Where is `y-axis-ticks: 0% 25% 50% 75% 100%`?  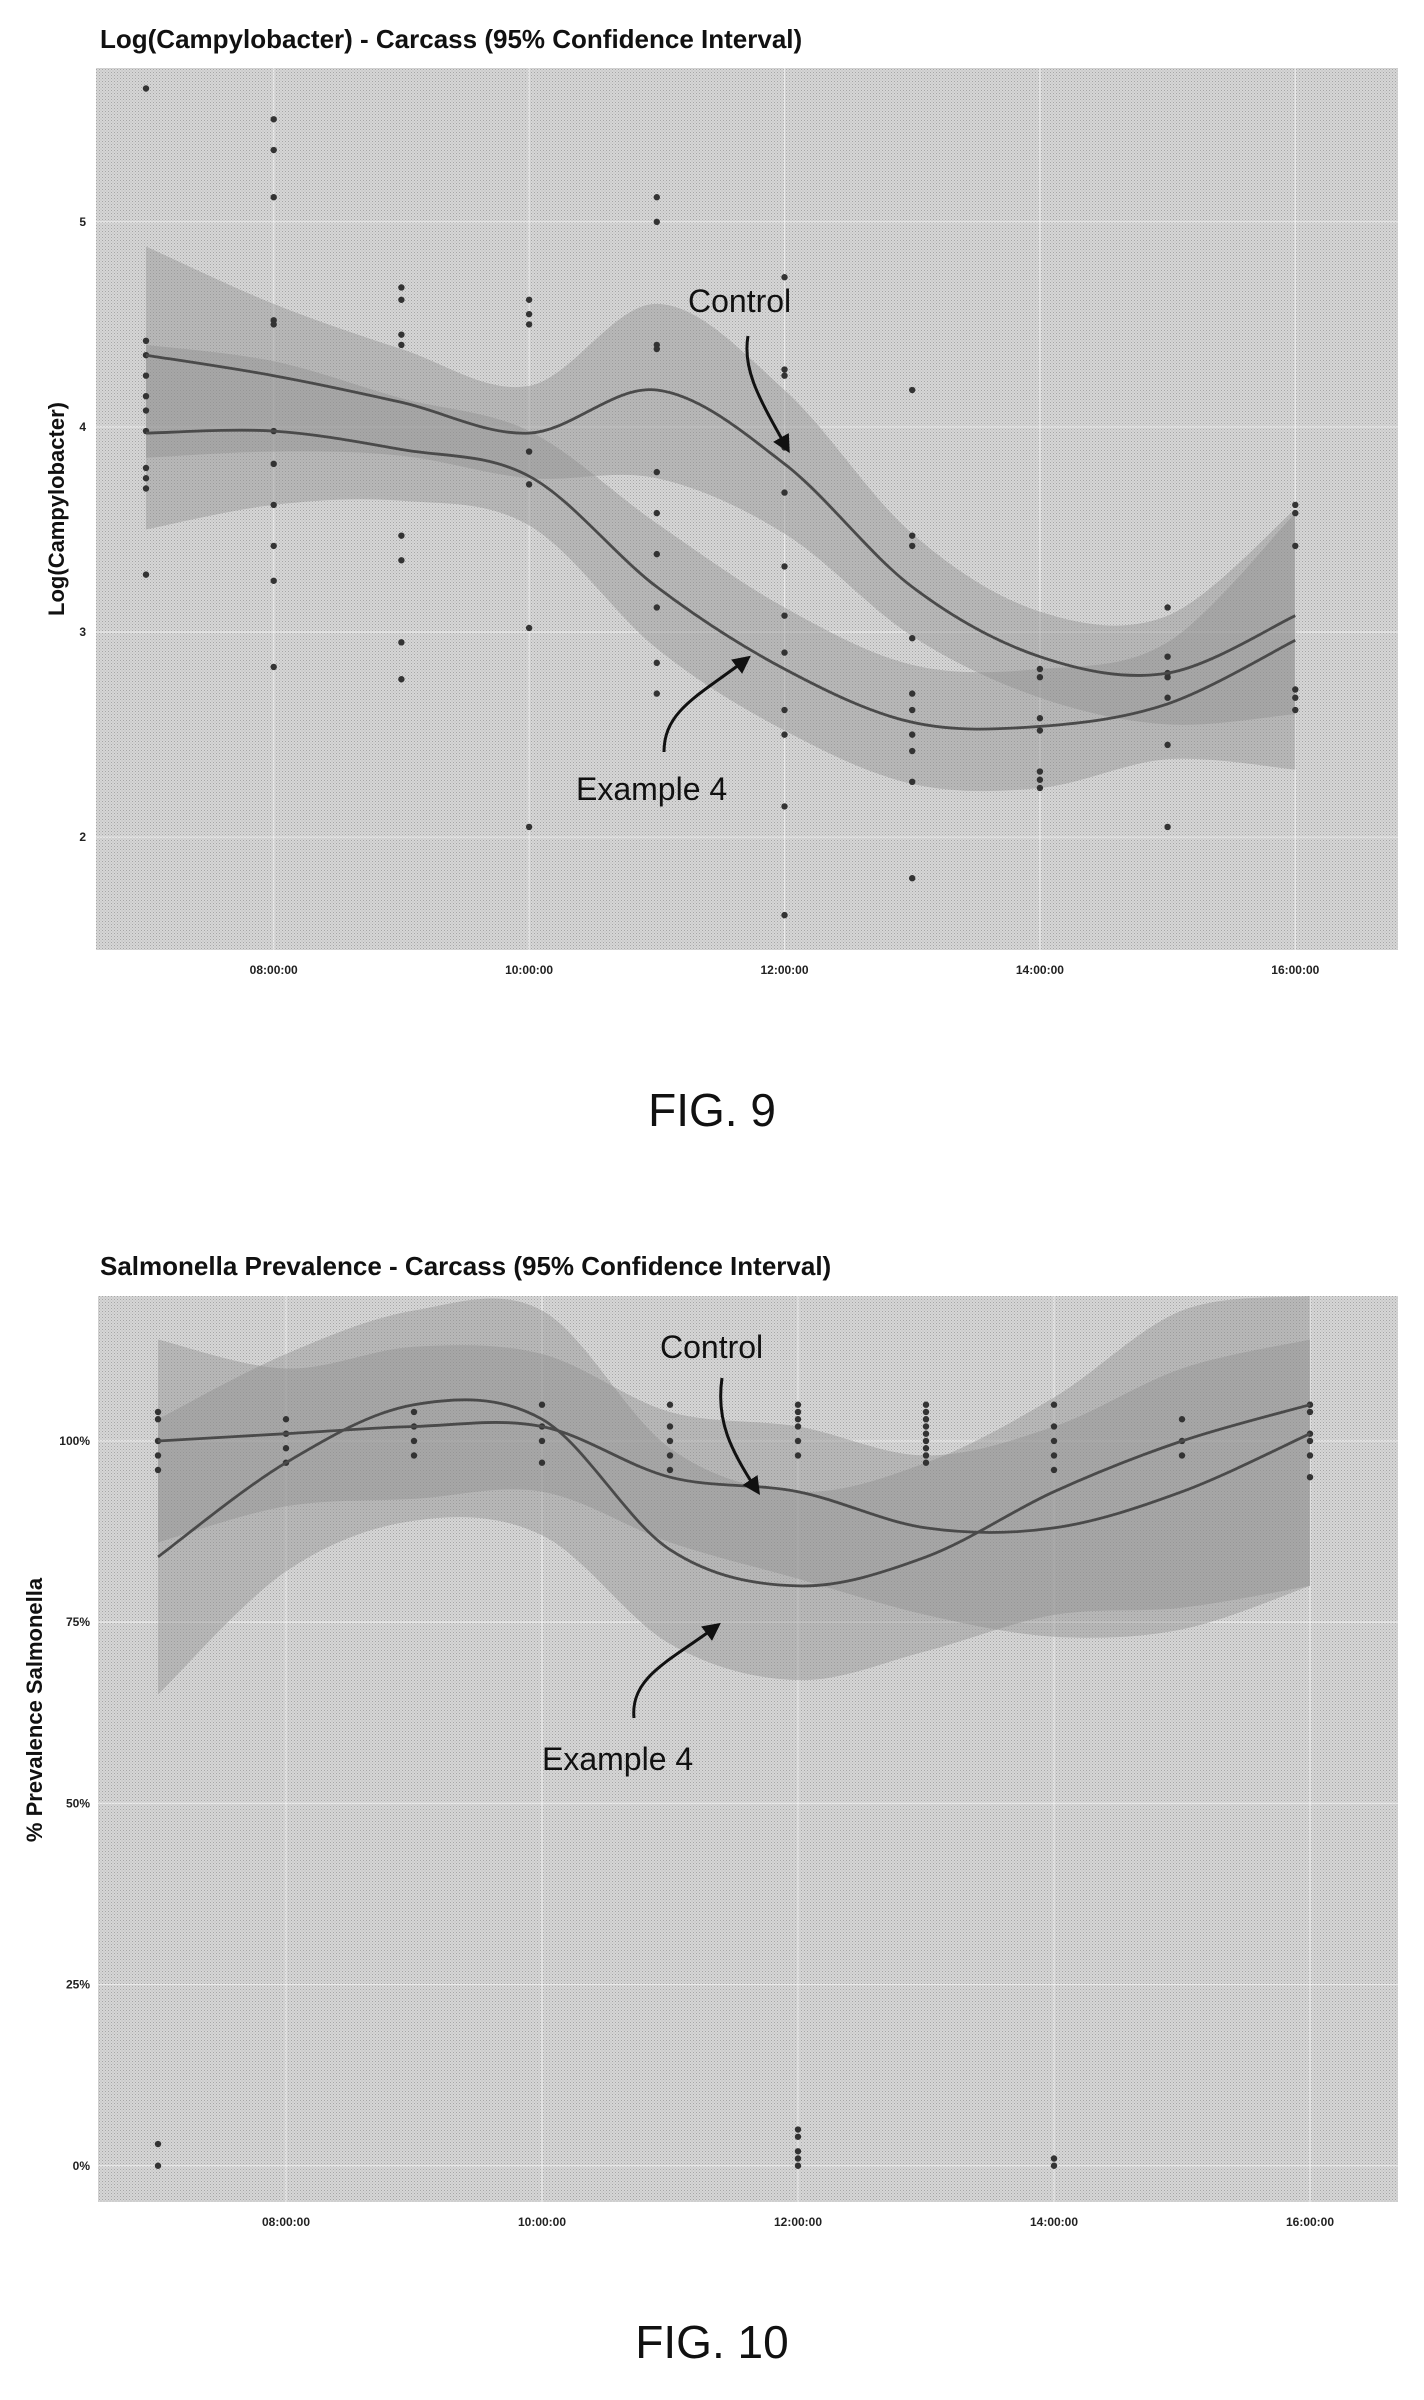
y-axis-ticks: 0% 25% 50% 75% 100% is located at coordinates (74, 1803).